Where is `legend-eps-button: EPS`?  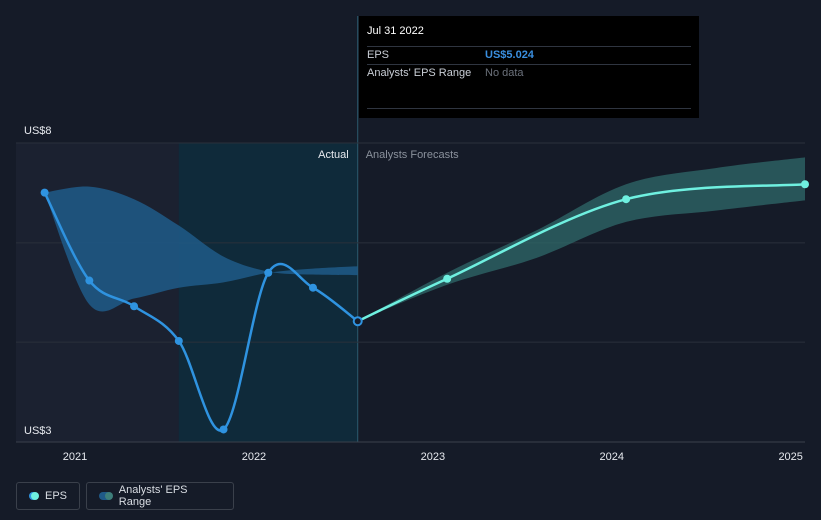
legend-eps-button: EPS is located at coordinates (48, 496).